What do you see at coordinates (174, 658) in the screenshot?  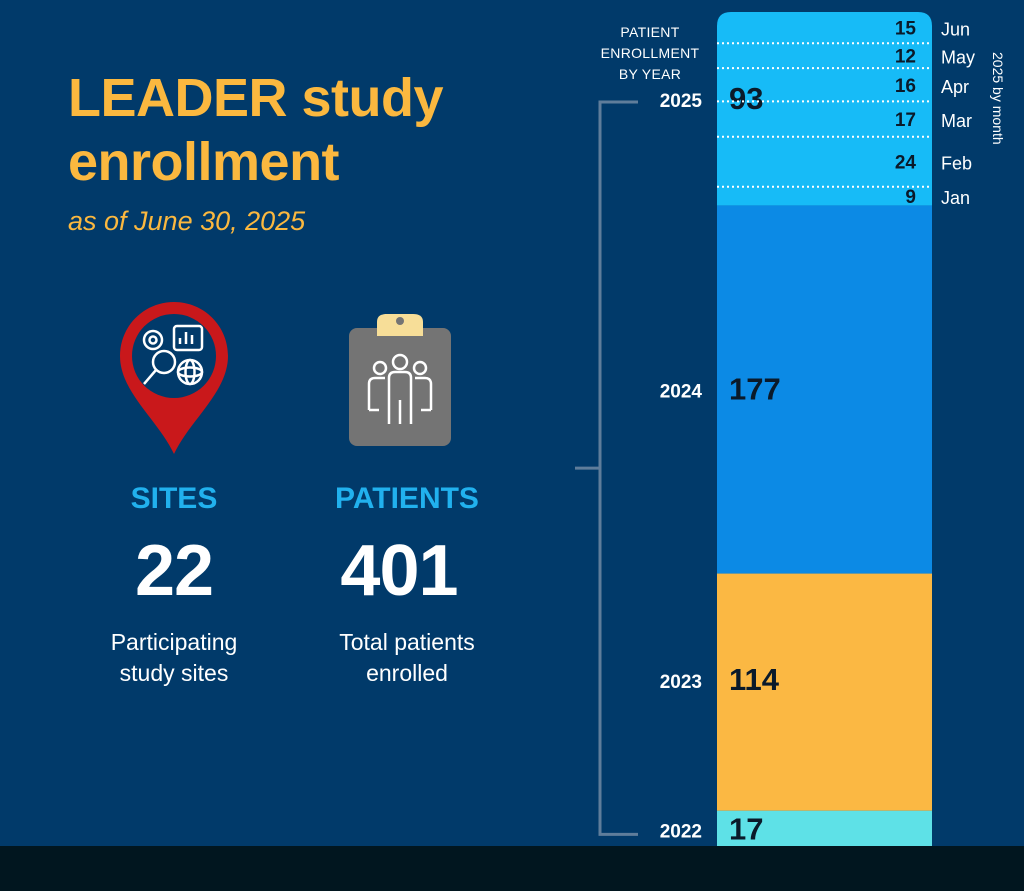 I see `sites-description: Participating study sites` at bounding box center [174, 658].